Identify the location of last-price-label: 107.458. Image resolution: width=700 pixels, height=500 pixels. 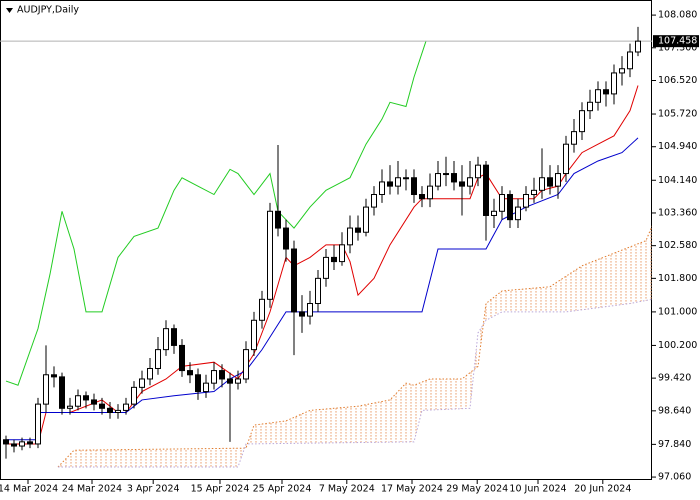
(677, 41).